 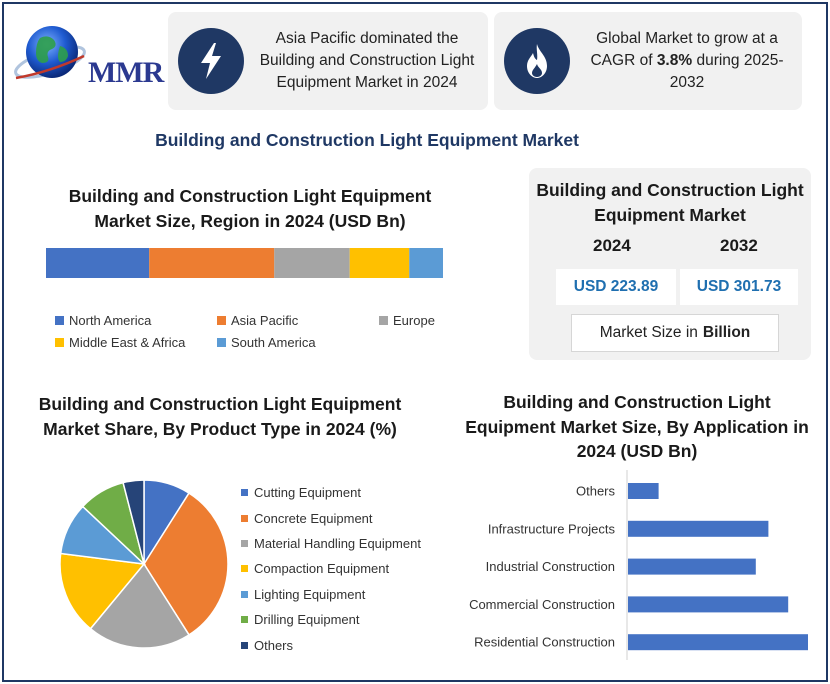 I want to click on region-segment-asia-pacific, so click(x=212, y=263).